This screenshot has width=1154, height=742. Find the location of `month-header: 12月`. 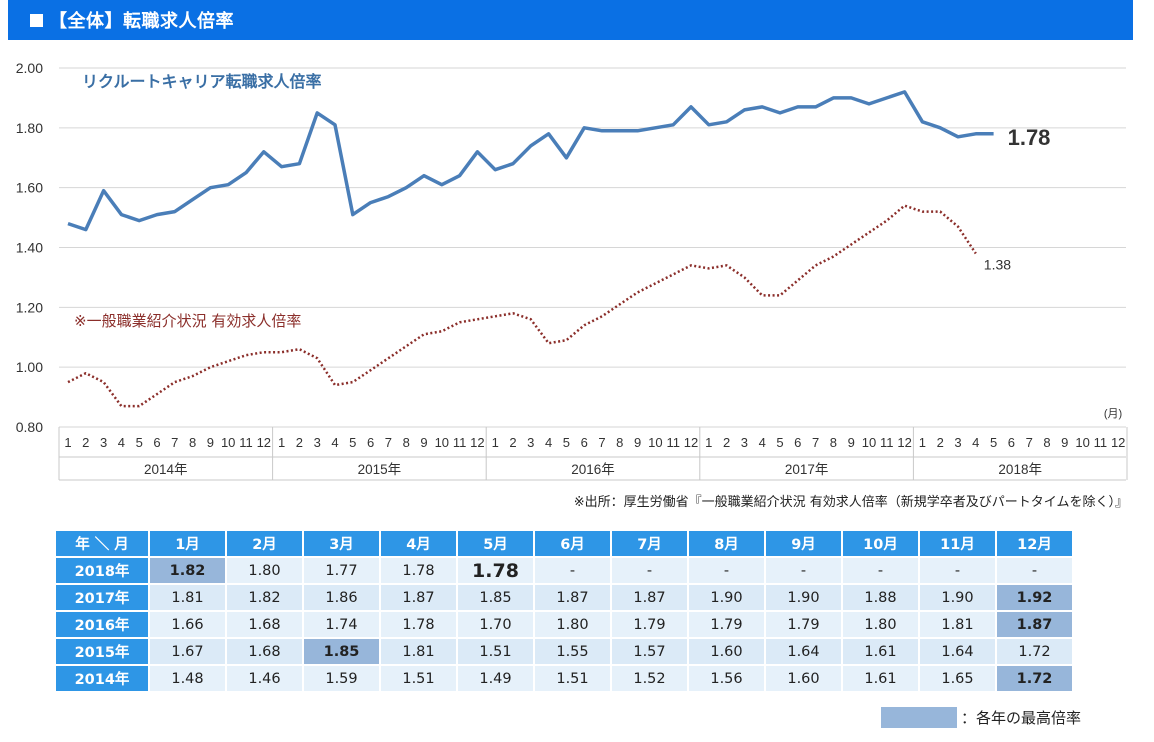

month-header: 12月 is located at coordinates (1034, 543).